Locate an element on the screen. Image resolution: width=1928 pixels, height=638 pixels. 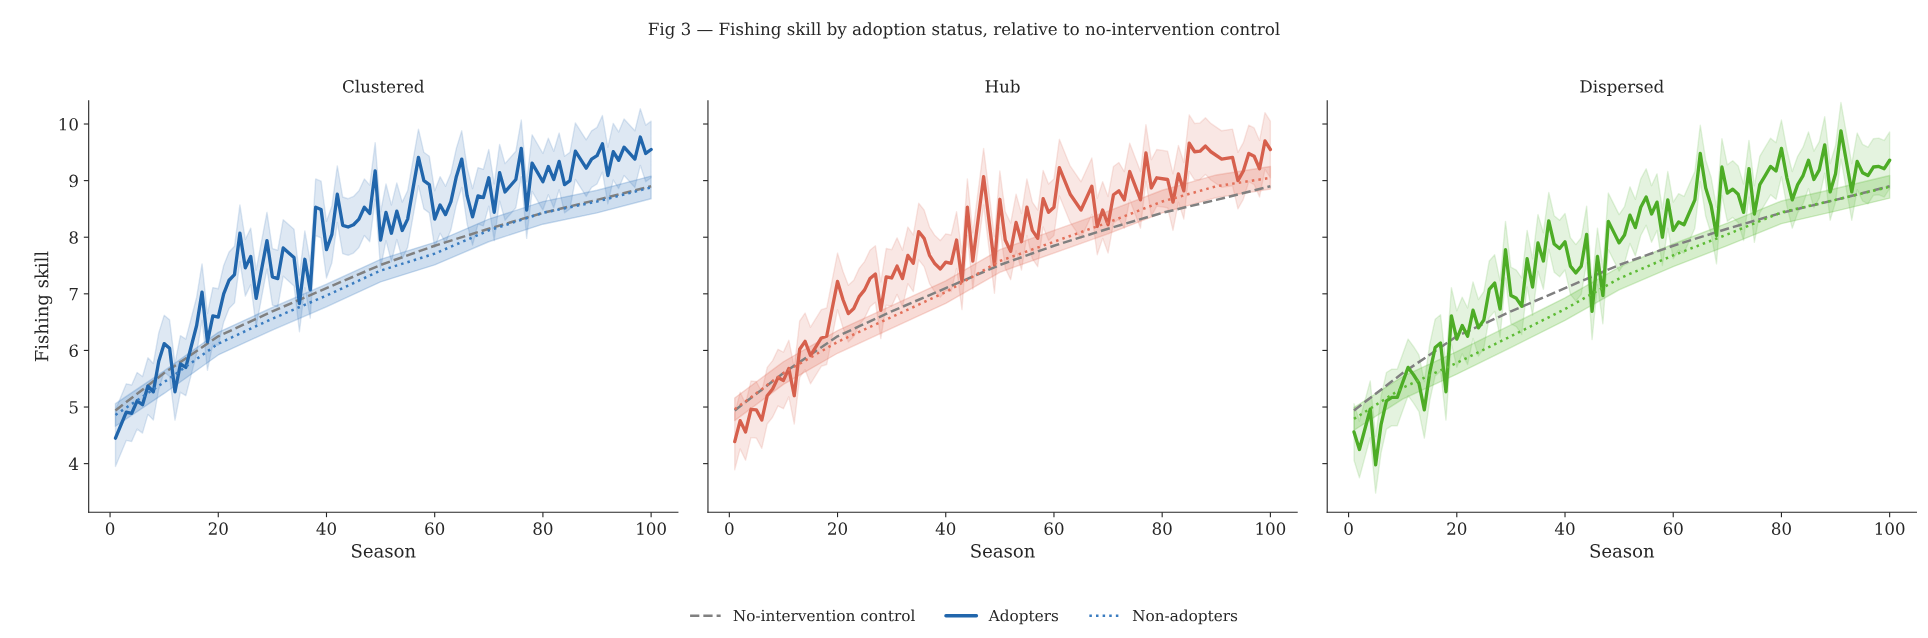
y-tick-label: 4 is located at coordinates (73, 463).